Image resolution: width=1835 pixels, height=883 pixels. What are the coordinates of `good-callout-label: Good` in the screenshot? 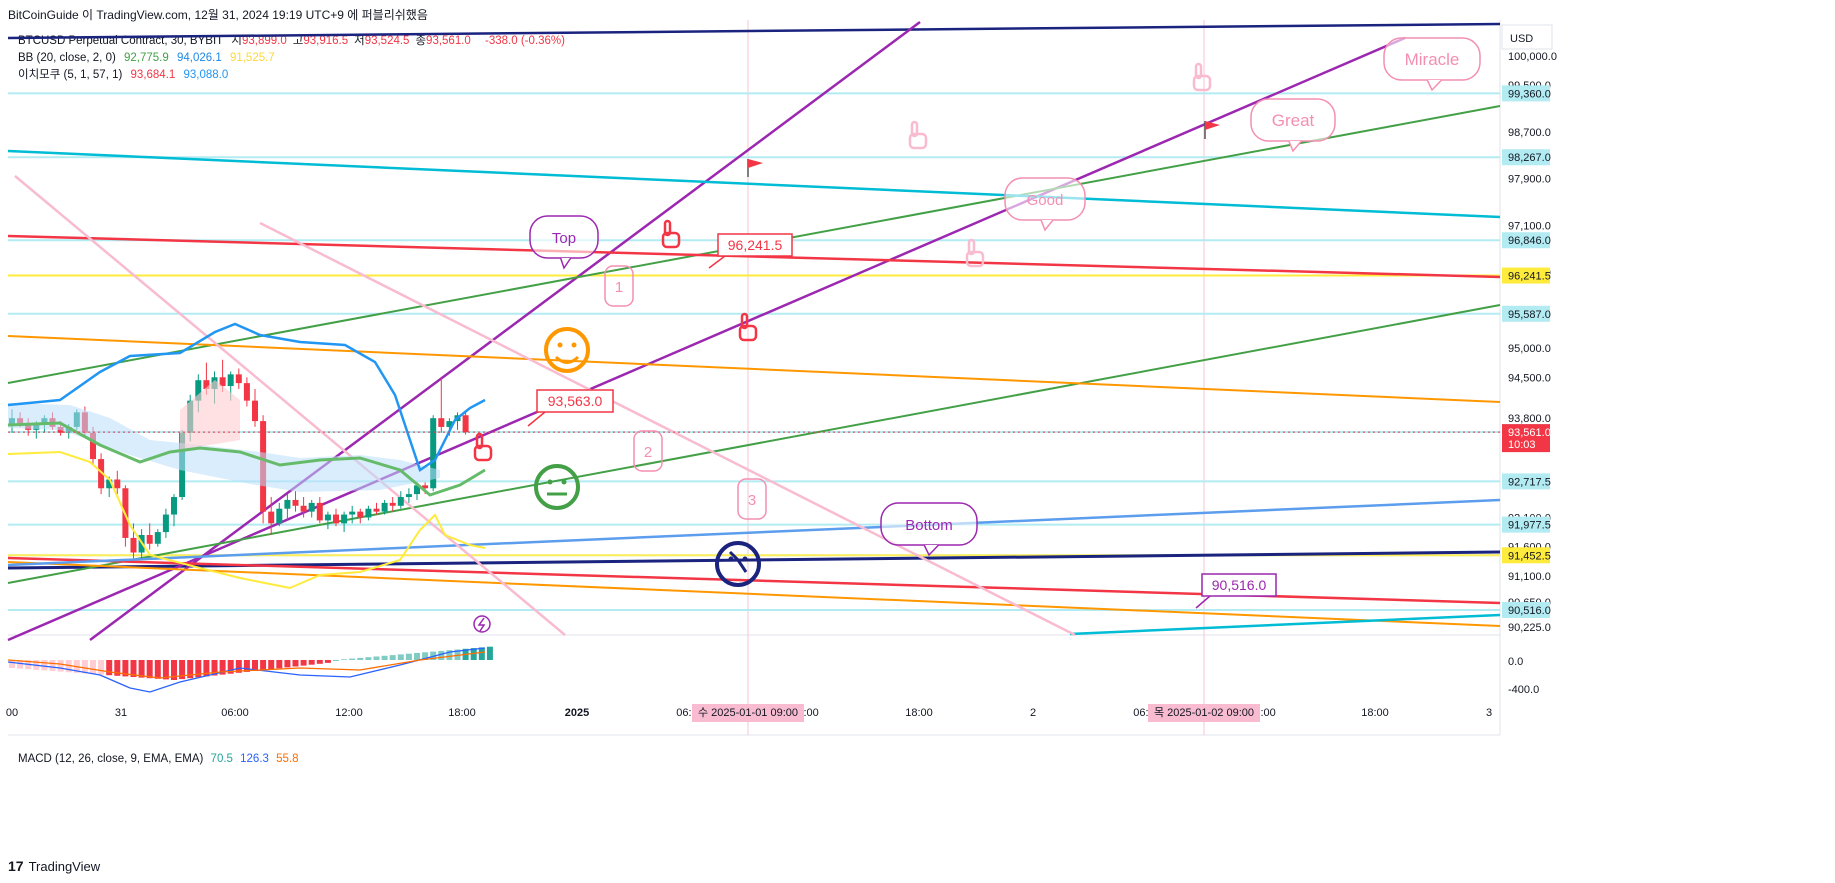 It's located at (1045, 200).